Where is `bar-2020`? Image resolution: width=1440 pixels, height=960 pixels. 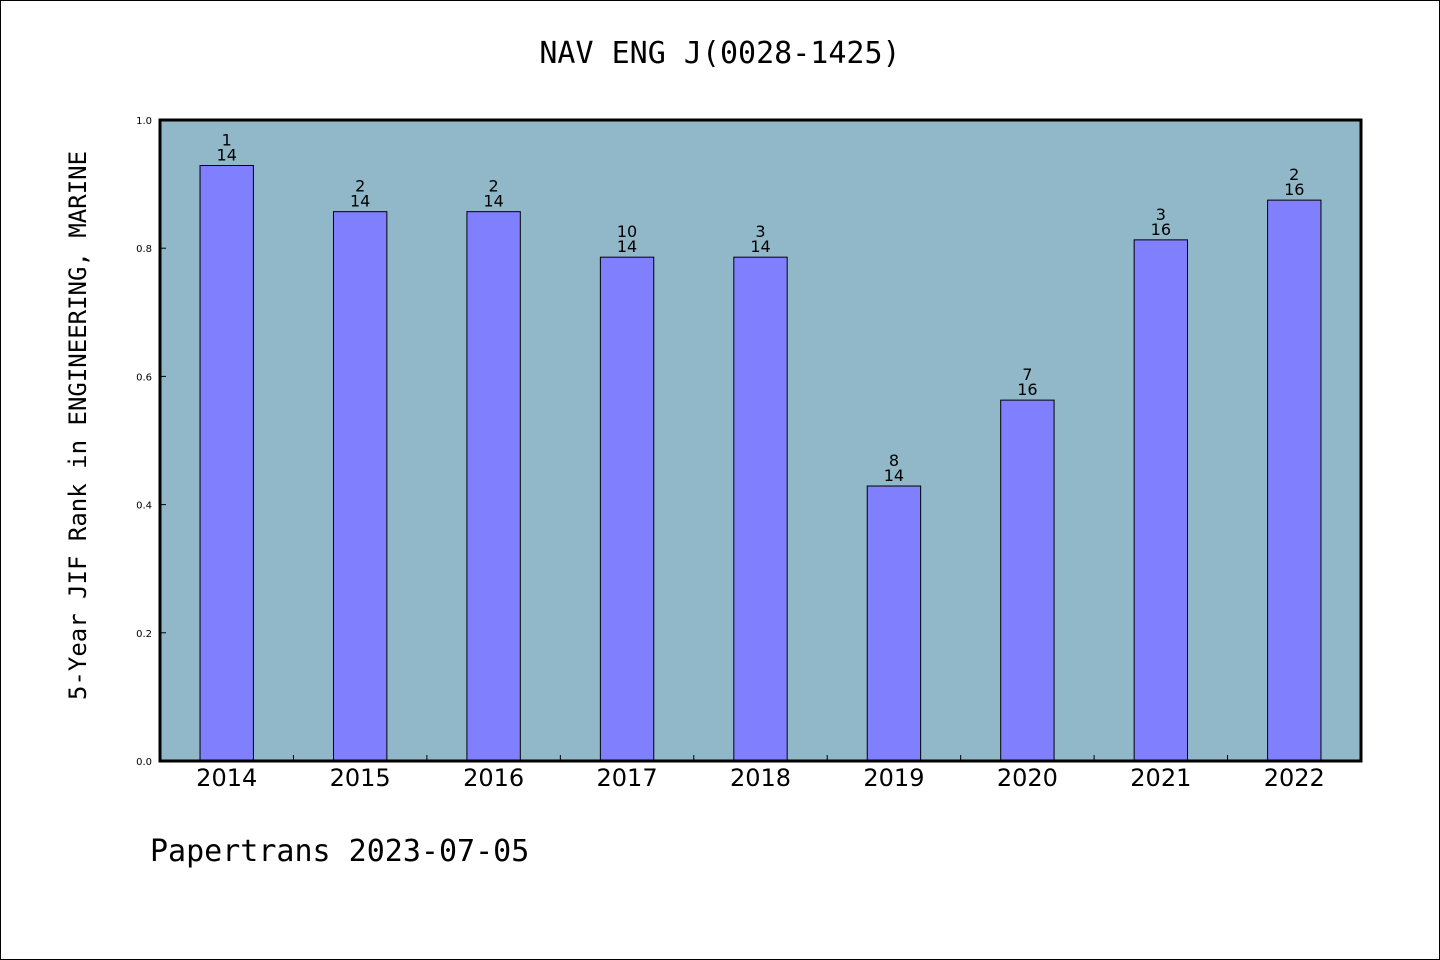
bar-2020 is located at coordinates (1027, 580).